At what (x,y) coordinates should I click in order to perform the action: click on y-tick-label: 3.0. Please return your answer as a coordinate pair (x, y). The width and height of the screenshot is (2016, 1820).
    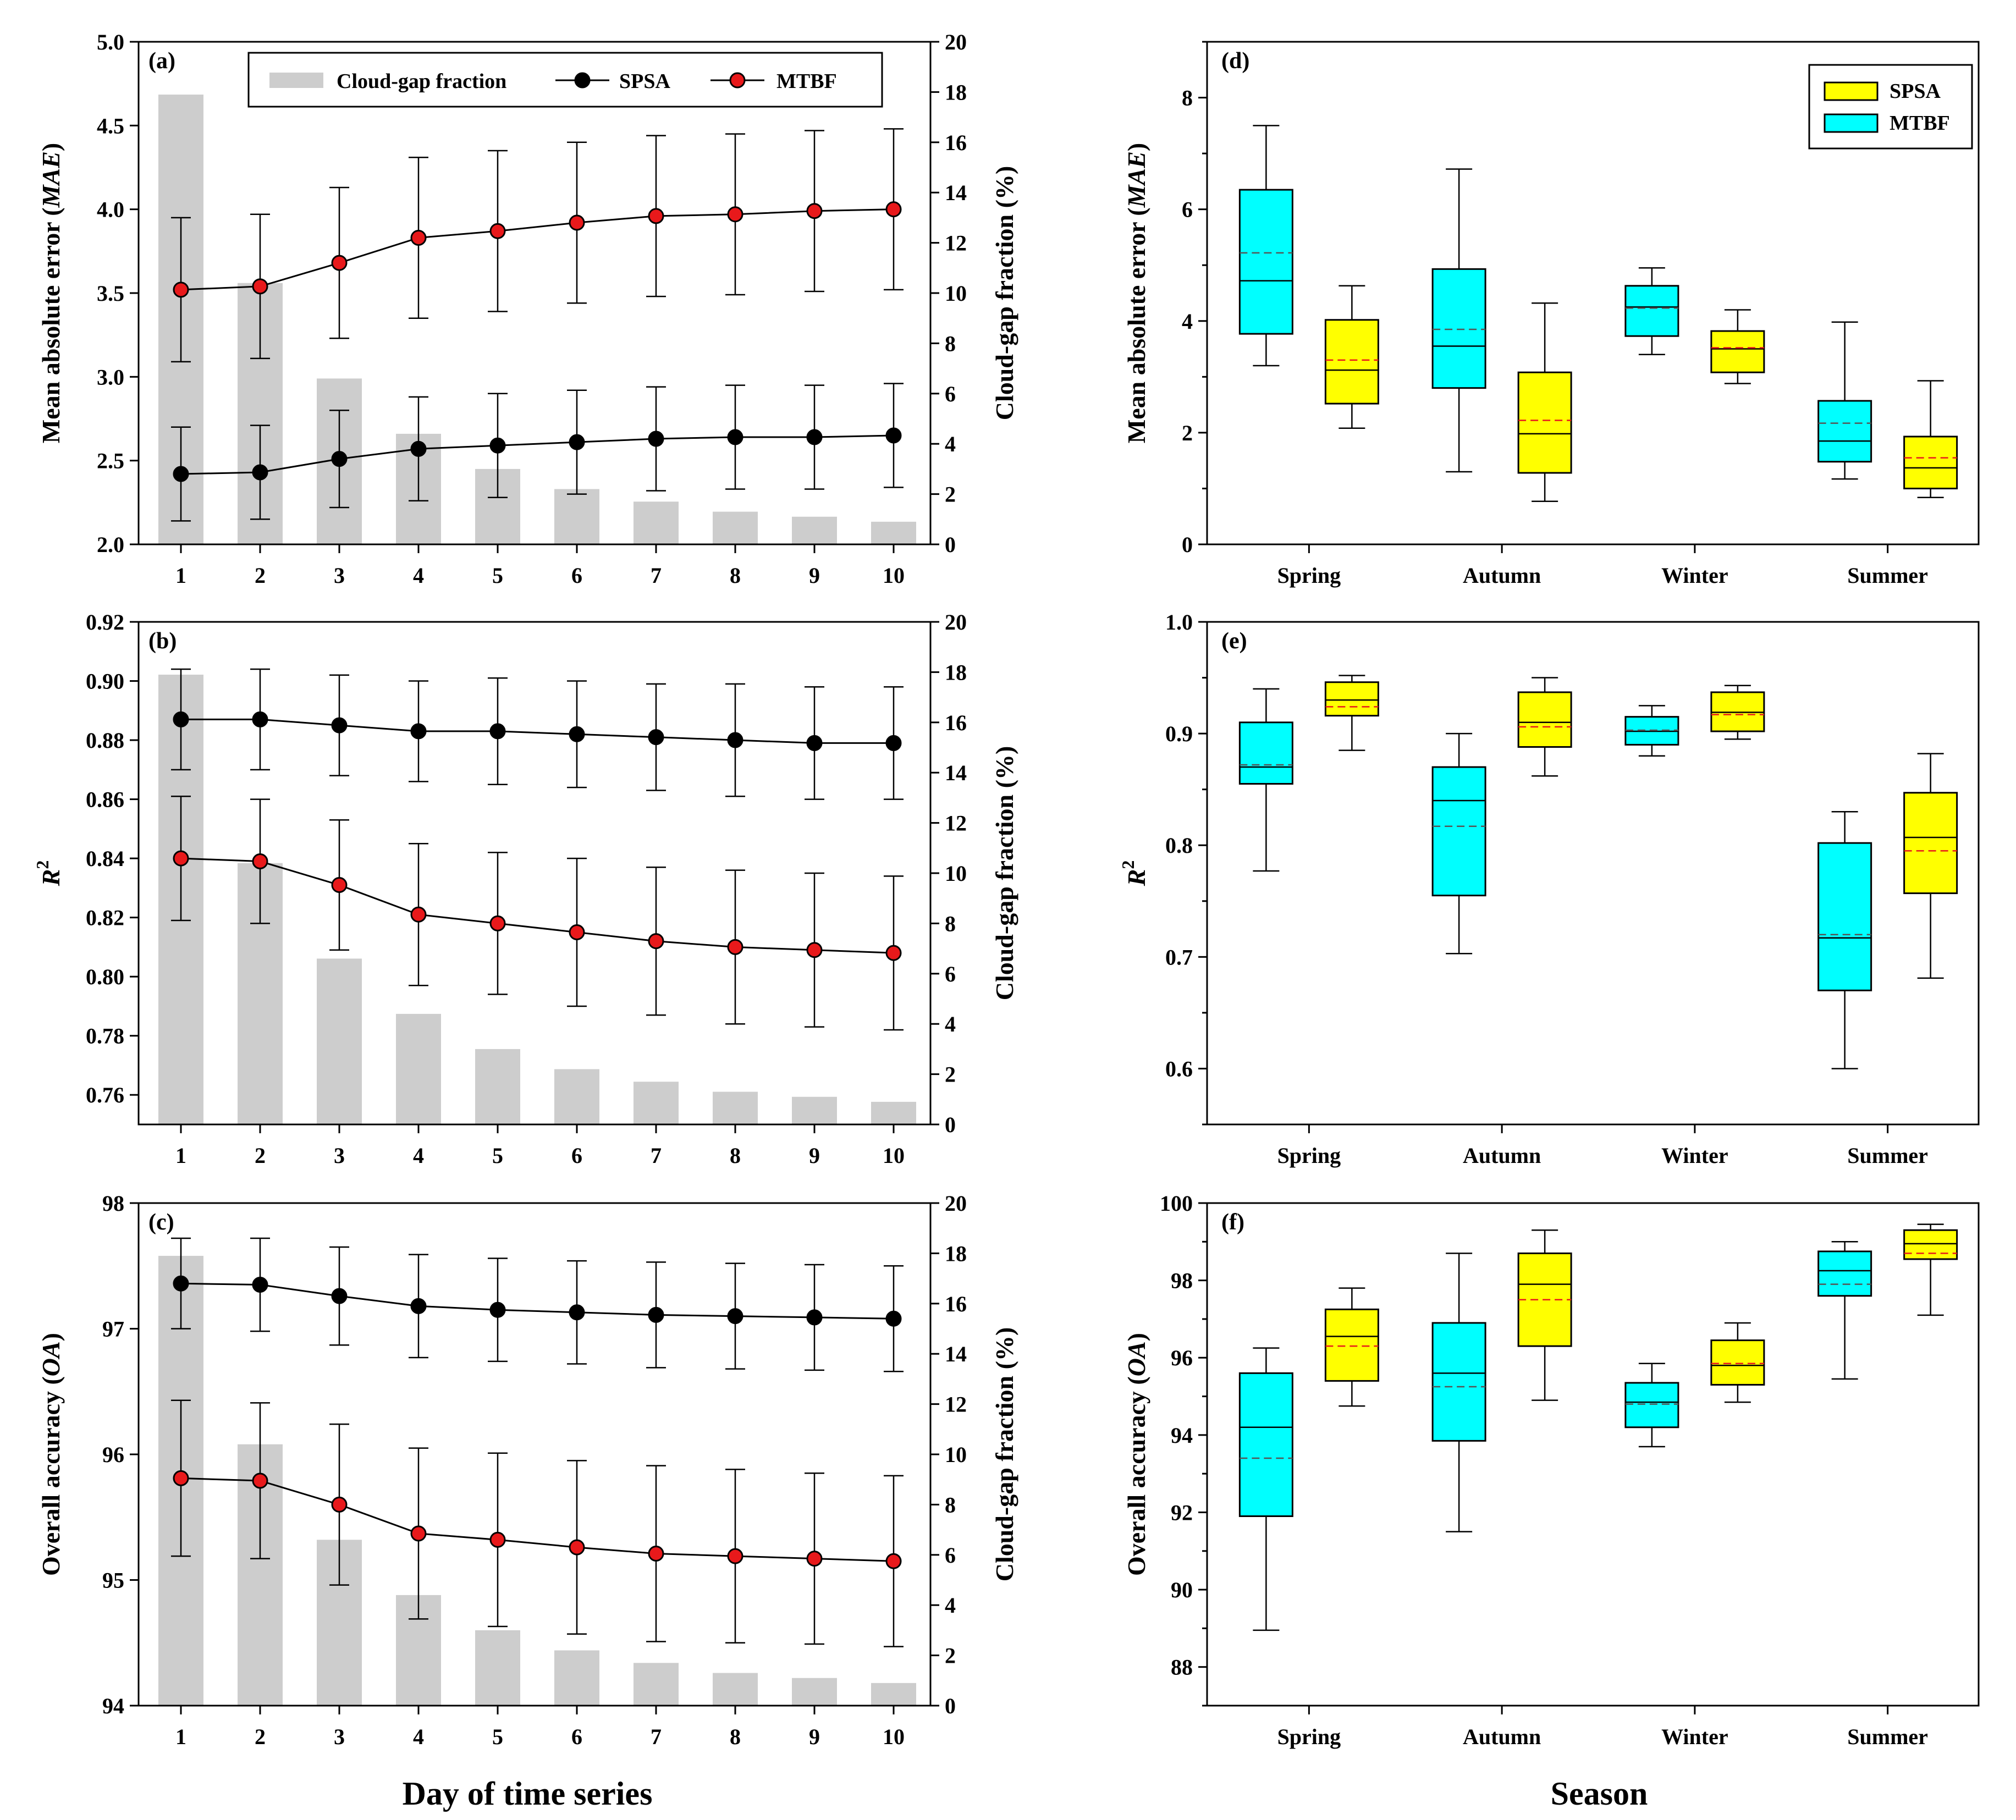
    Looking at the image, I should click on (110, 377).